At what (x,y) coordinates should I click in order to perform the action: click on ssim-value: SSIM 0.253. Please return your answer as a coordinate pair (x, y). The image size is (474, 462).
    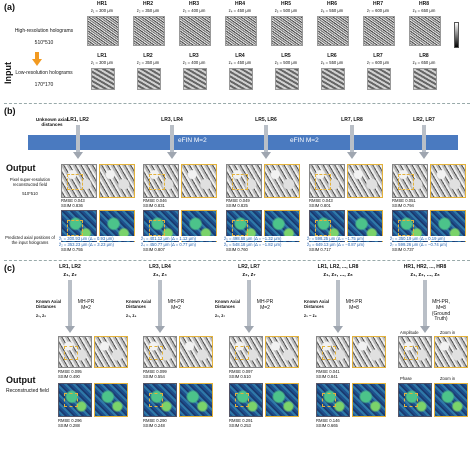
    Looking at the image, I should click on (240, 425).